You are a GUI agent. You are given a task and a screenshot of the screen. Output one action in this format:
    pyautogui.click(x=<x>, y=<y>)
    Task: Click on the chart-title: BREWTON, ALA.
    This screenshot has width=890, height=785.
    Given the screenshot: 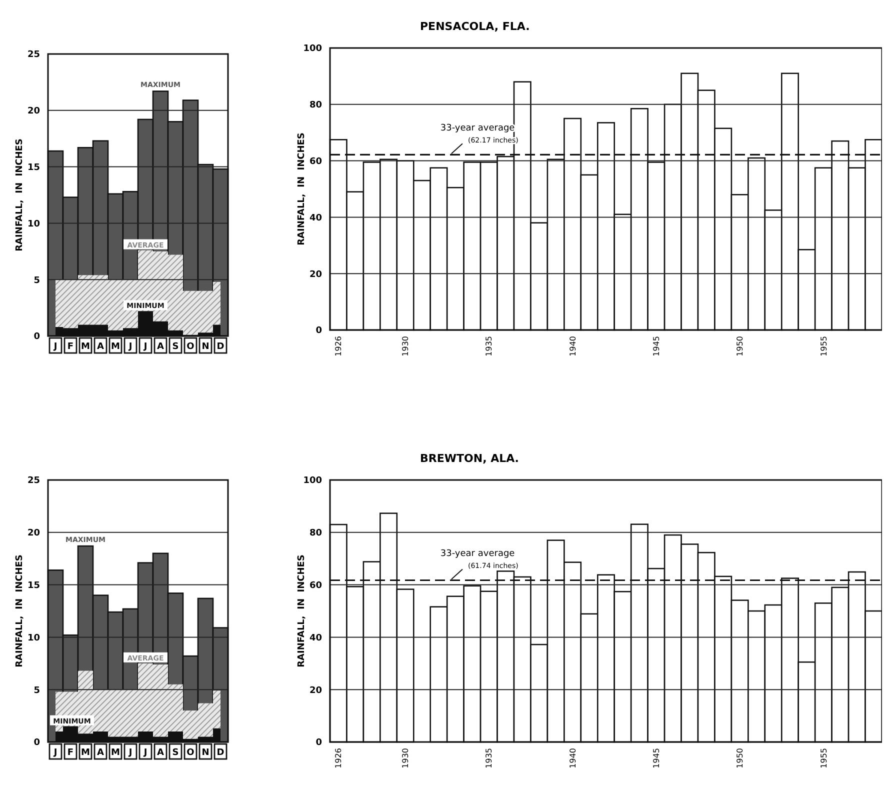 What is the action you would take?
    pyautogui.click(x=469, y=458)
    